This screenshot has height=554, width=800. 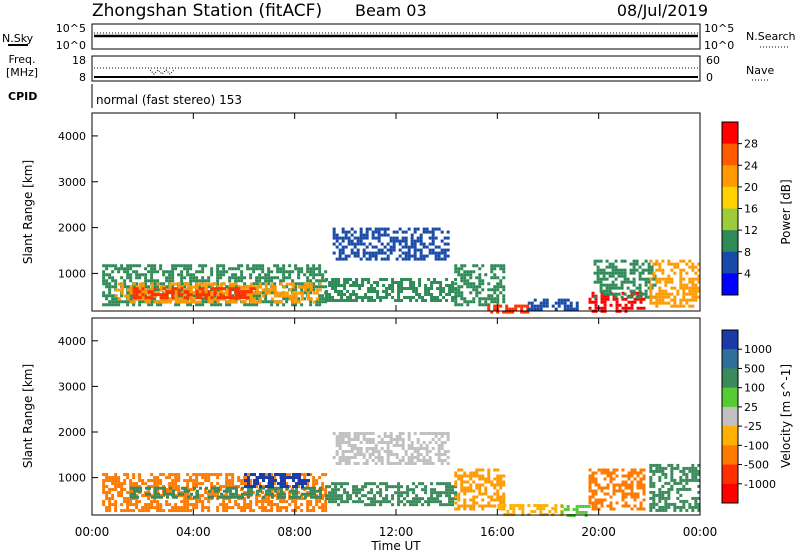 What do you see at coordinates (730, 284) in the screenshot?
I see `power-colorbar-segment` at bounding box center [730, 284].